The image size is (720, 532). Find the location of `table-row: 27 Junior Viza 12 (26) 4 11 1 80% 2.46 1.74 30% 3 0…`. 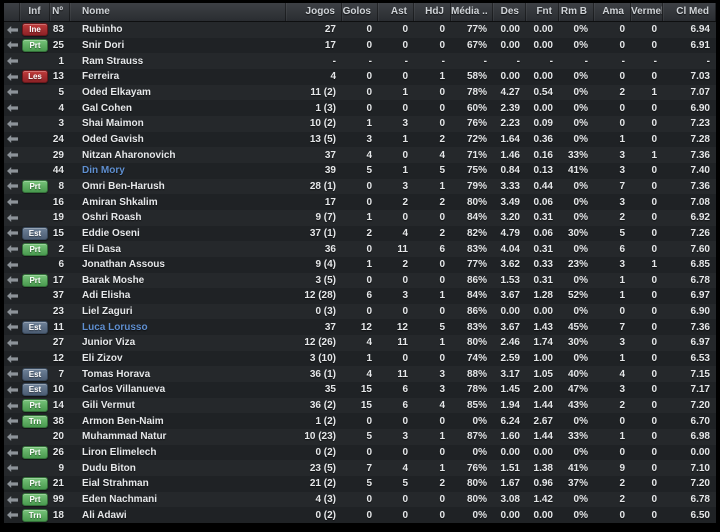

table-row: 27 Junior Viza 12 (26) 4 11 1 80% 2.46 1.74 30% 3 0… is located at coordinates (360, 343).